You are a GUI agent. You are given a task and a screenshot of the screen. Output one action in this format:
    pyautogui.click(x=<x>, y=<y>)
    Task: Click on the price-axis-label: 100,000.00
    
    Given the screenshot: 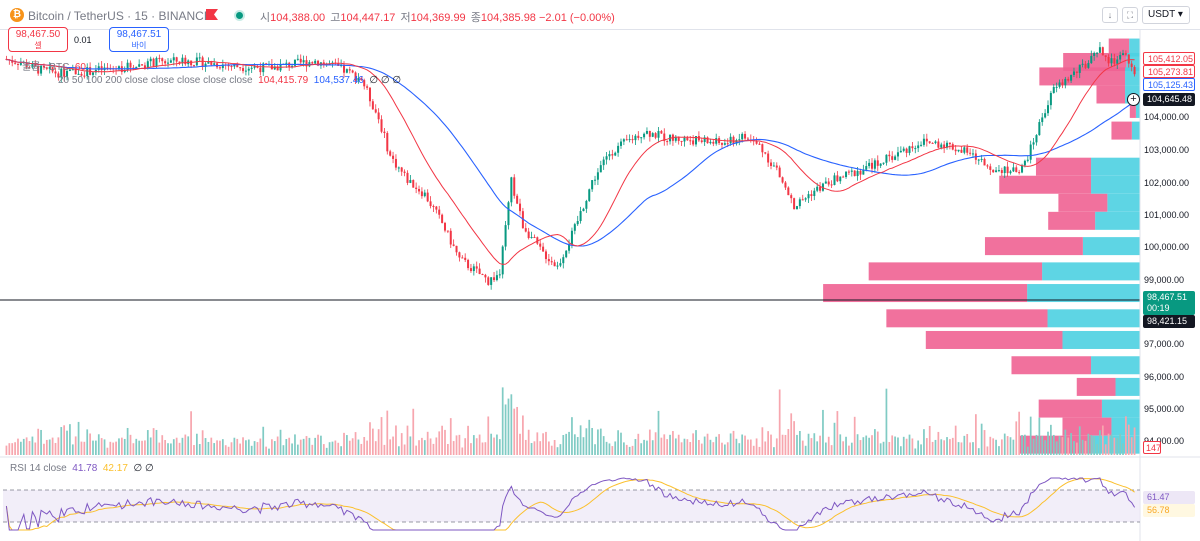 What is the action you would take?
    pyautogui.click(x=1167, y=247)
    